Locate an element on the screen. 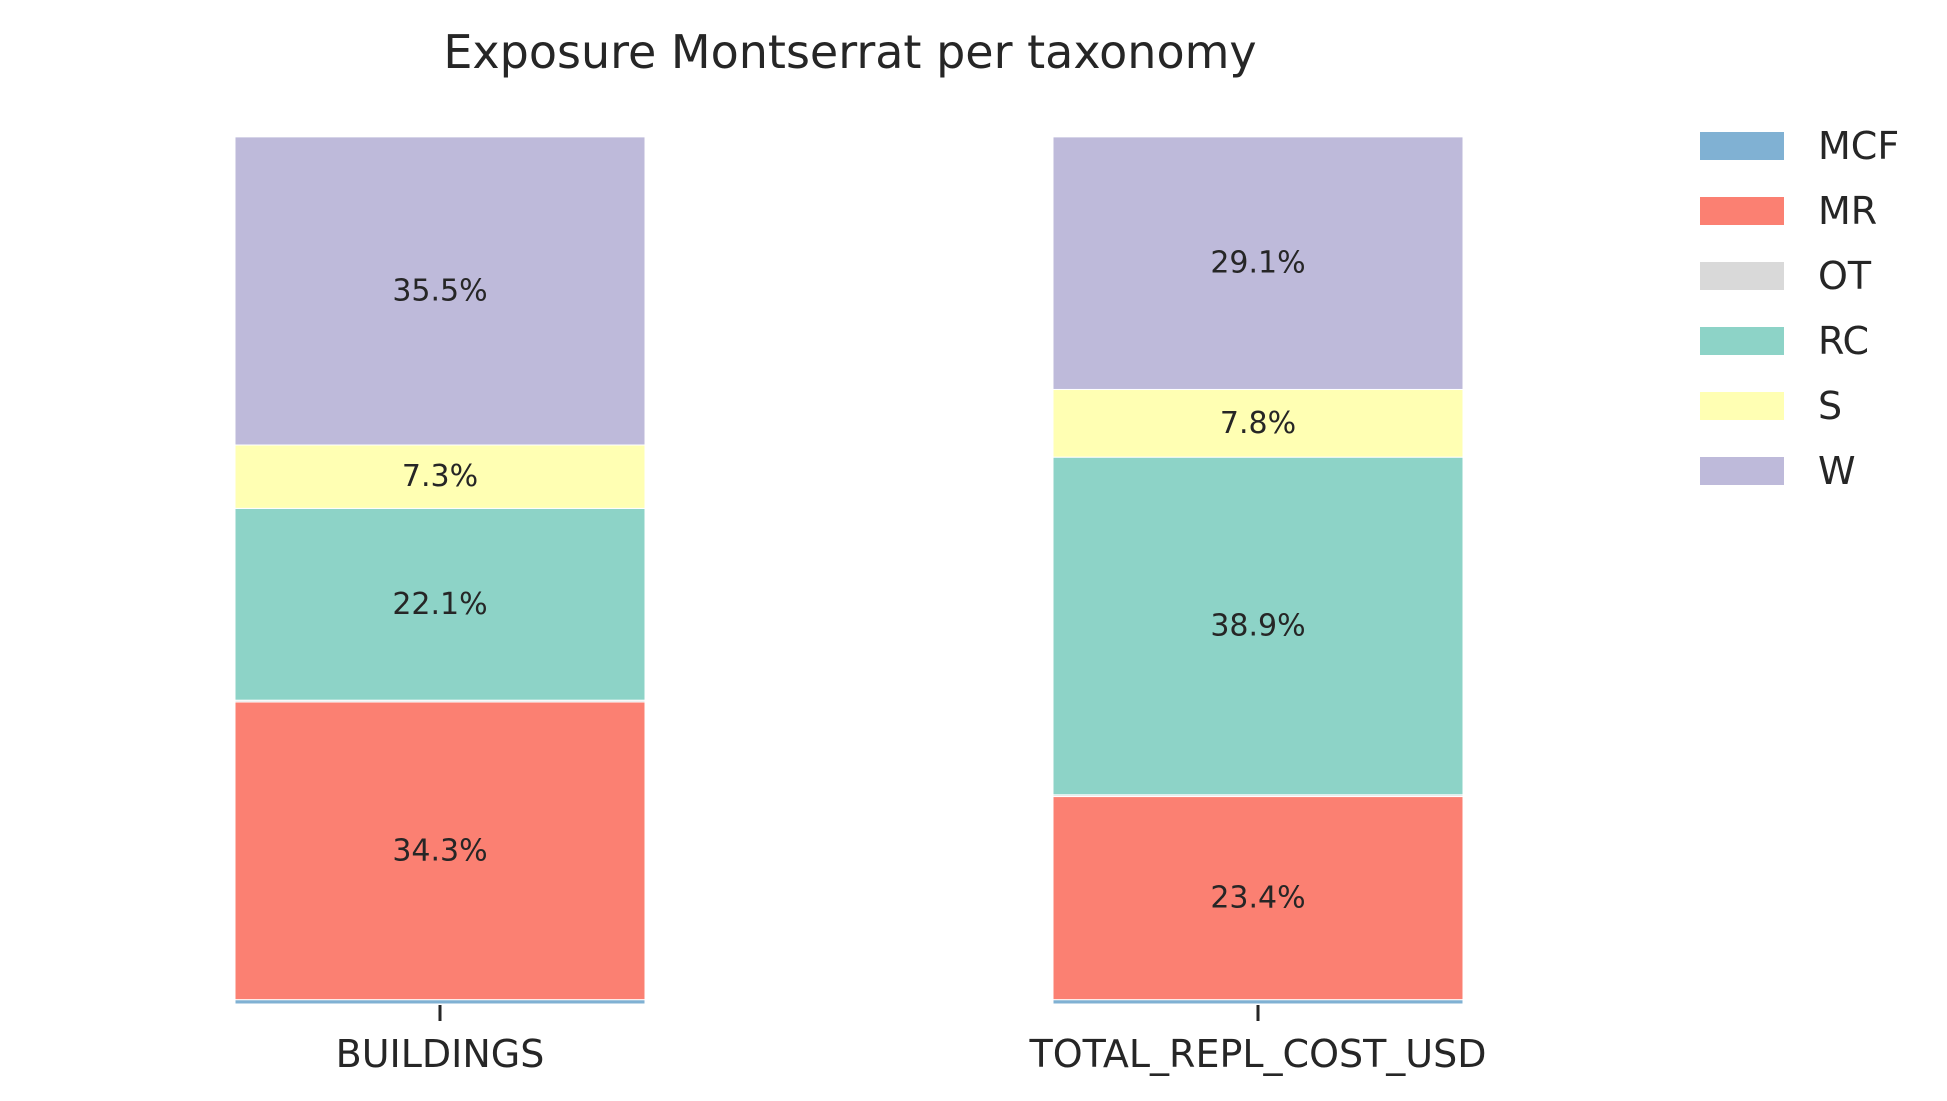  bar-segment-buildings-mcf is located at coordinates (440, 1002).